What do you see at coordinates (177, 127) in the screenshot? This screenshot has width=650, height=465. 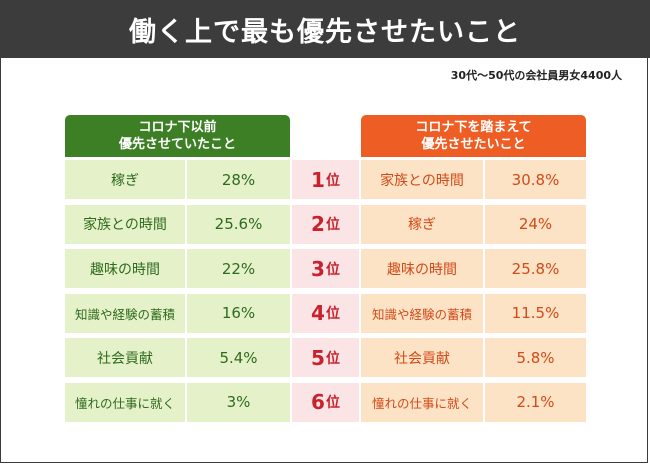 I see `before-header-line-1: コロナ下以前` at bounding box center [177, 127].